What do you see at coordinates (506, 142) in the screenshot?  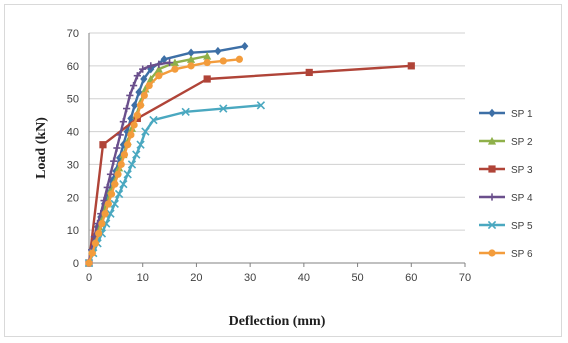 I see `legend-item-2: SP 2` at bounding box center [506, 142].